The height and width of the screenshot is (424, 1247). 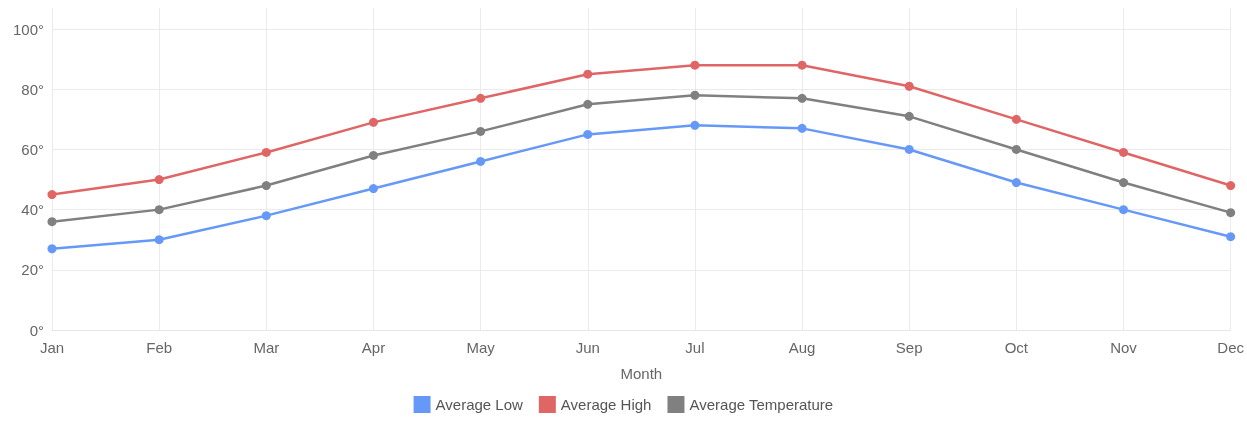 I want to click on y-tick-label: 60°, so click(x=32, y=149).